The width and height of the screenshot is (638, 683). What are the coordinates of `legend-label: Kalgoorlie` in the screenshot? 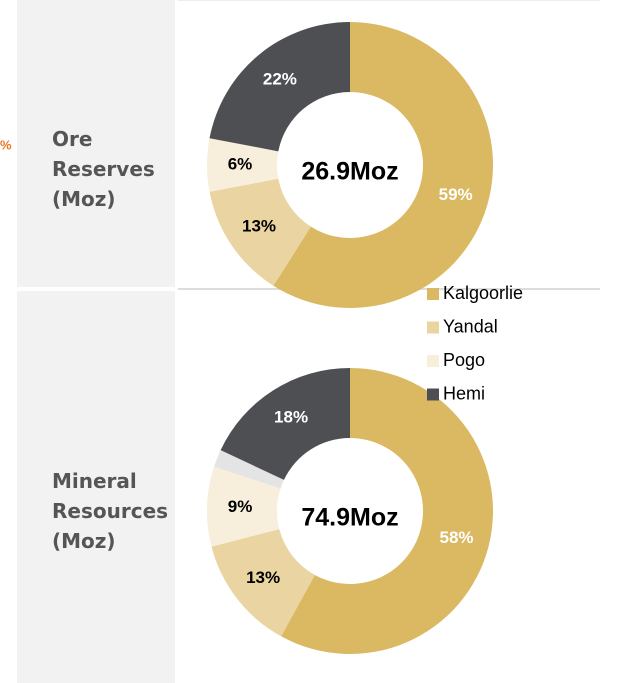 It's located at (483, 293).